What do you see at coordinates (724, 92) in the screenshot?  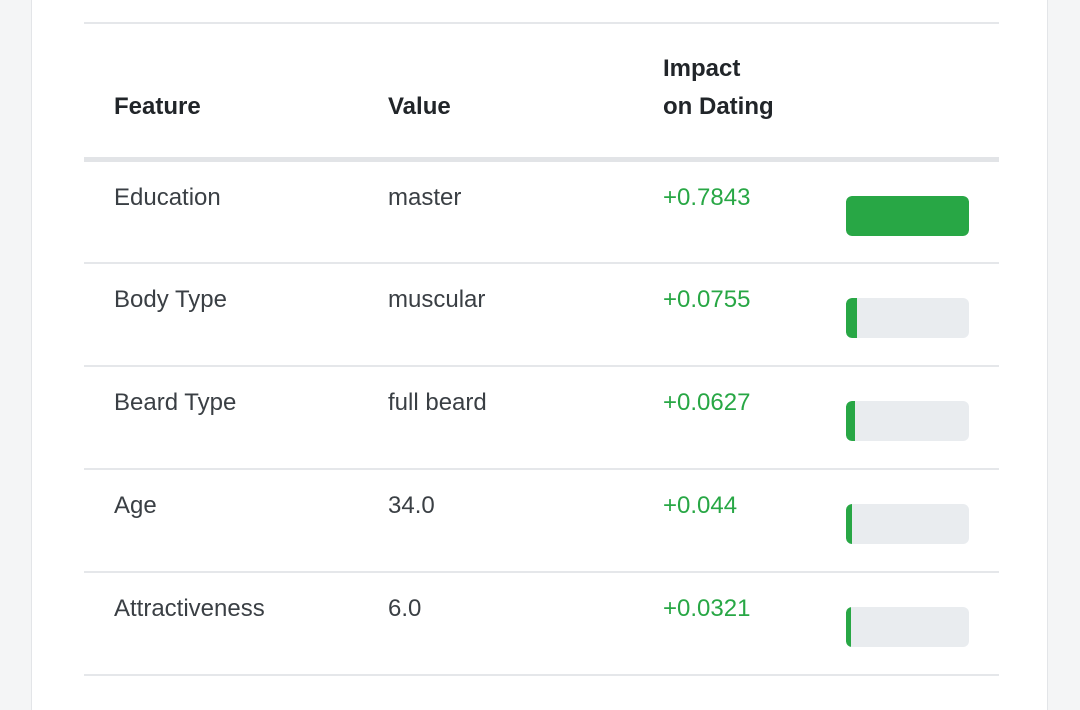 I see `header-impact: Impact on Dating` at bounding box center [724, 92].